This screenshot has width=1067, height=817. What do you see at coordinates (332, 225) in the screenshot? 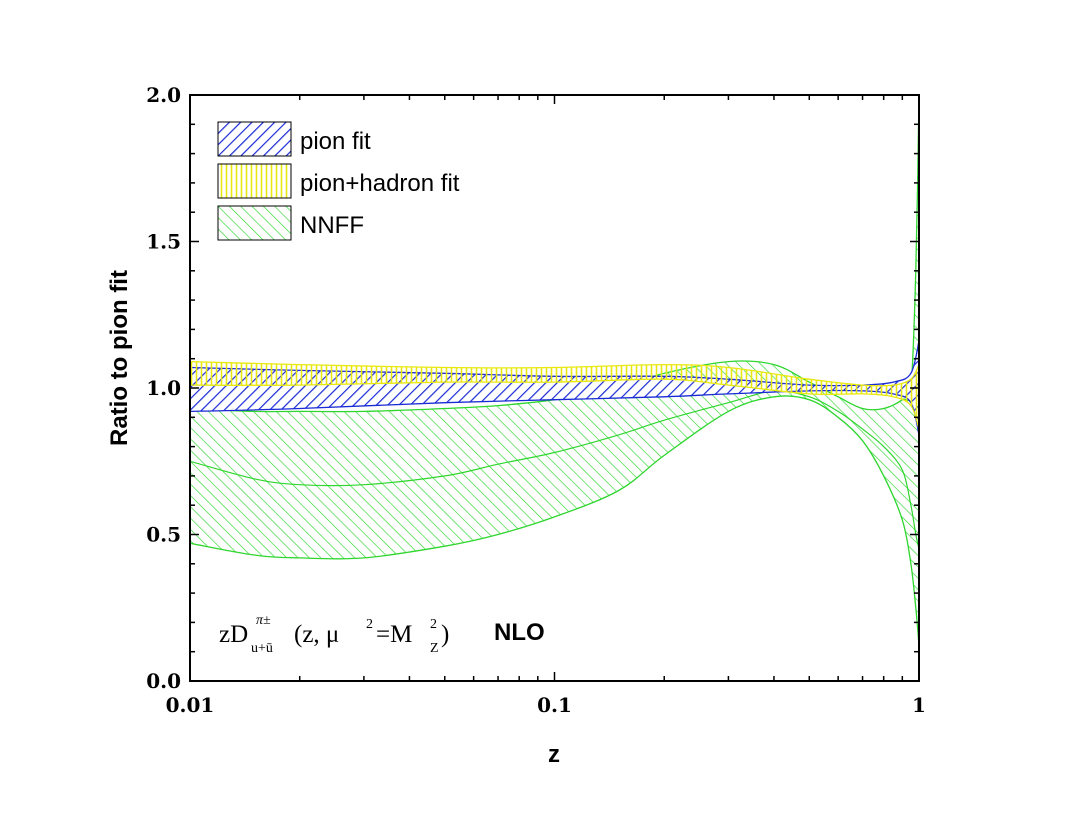
I see `legend-label-nnff: NNFF` at bounding box center [332, 225].